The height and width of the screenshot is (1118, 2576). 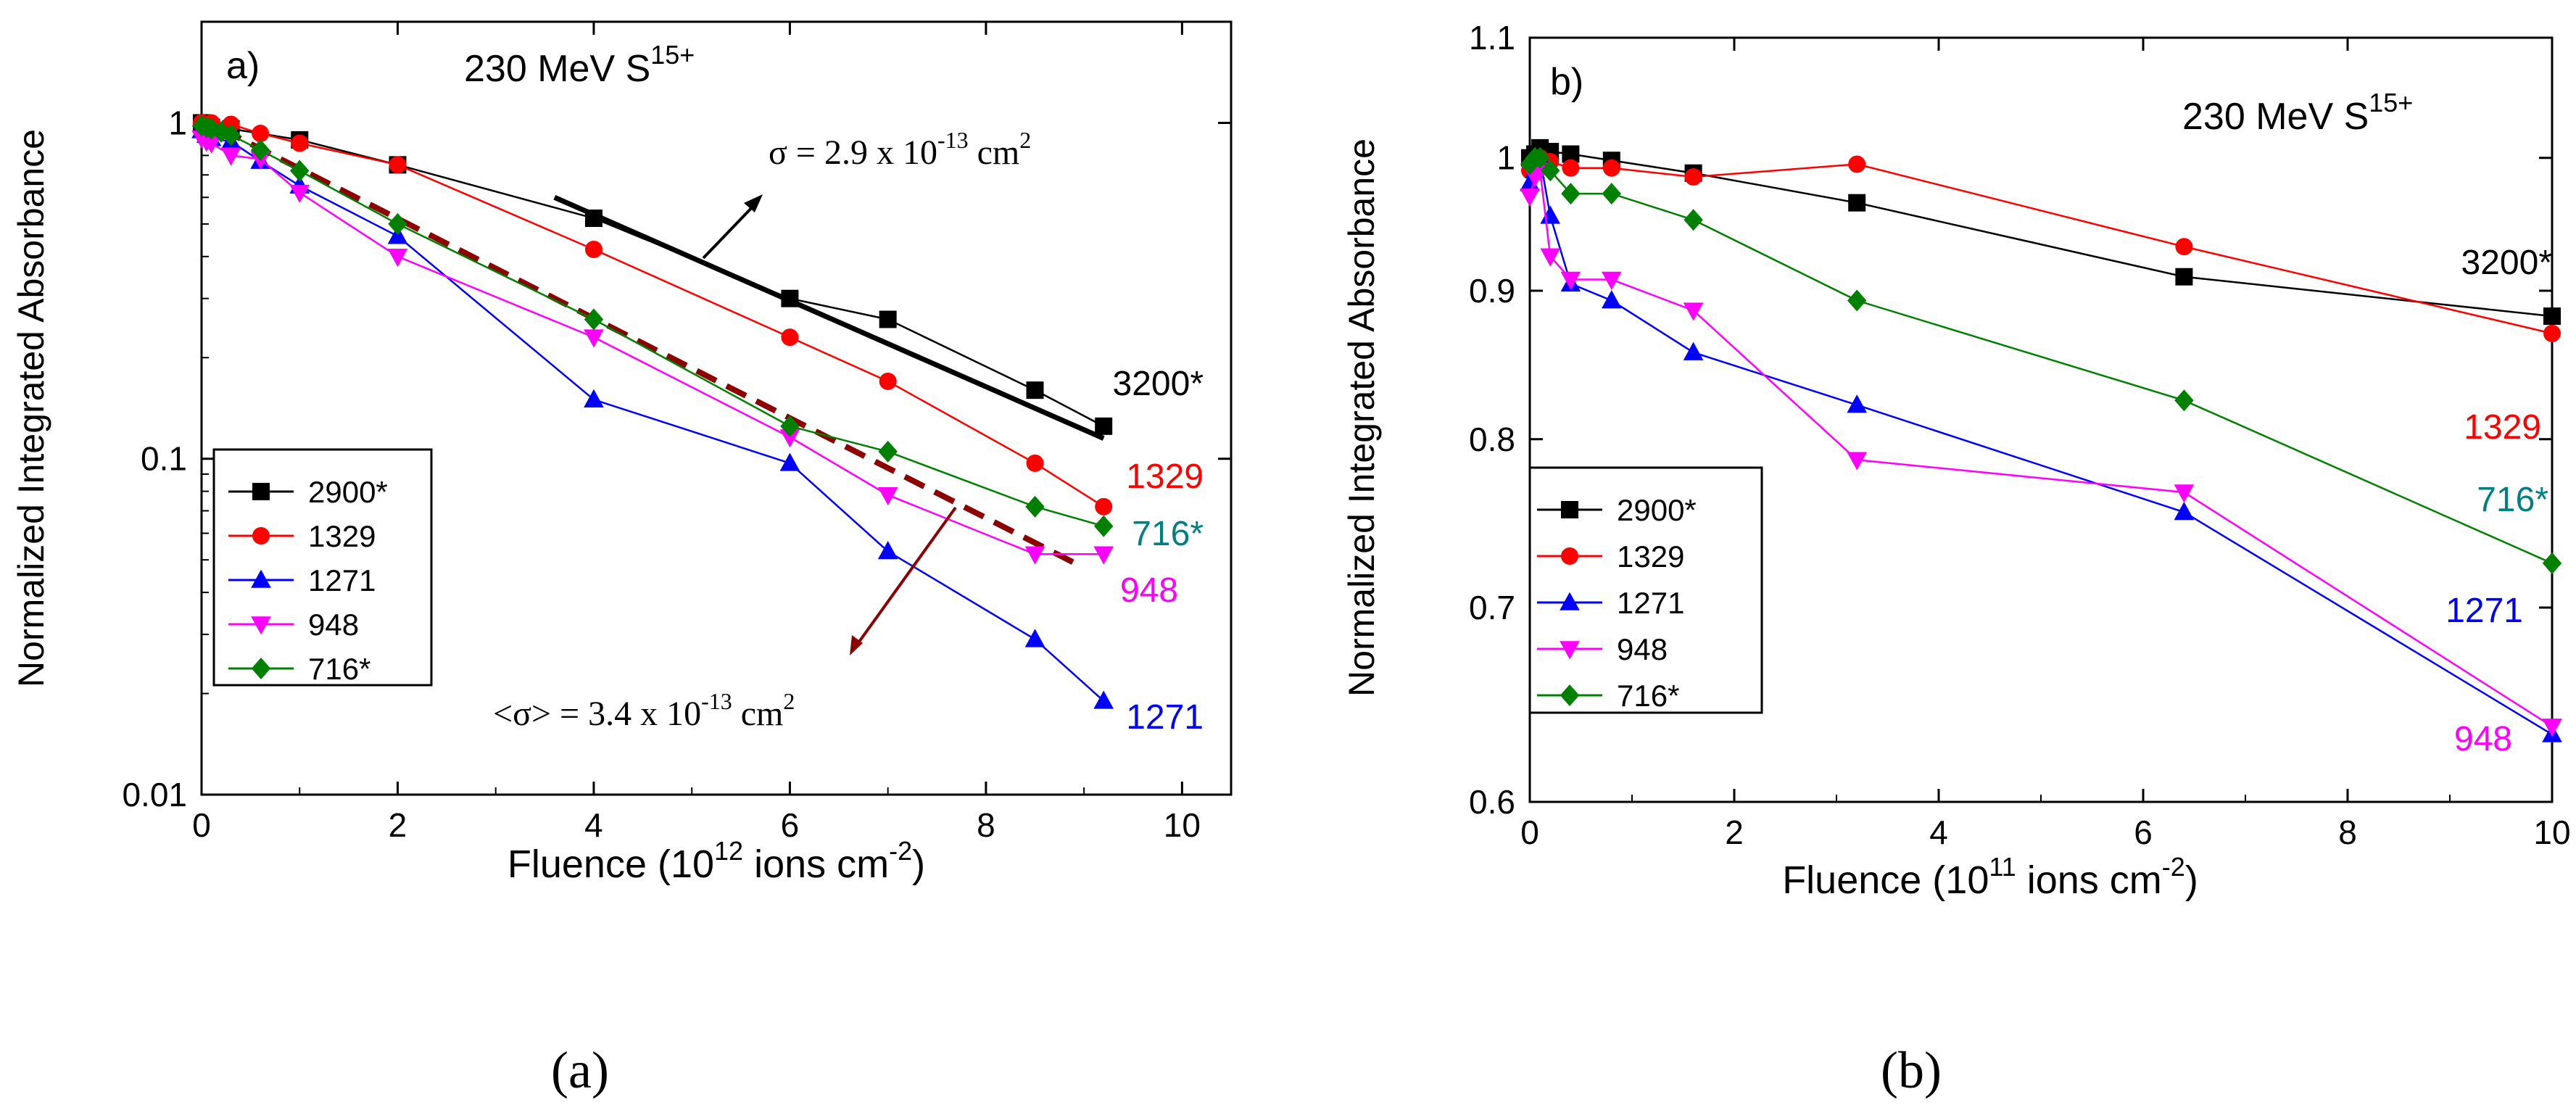 What do you see at coordinates (1492, 439) in the screenshot?
I see `y-tick-label: 0.8` at bounding box center [1492, 439].